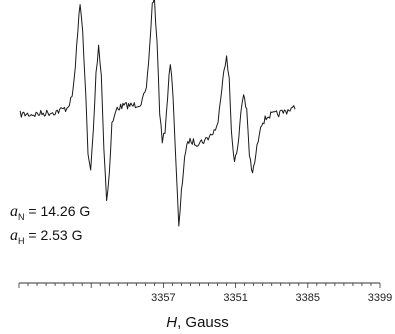  What do you see at coordinates (172, 322) in the screenshot?
I see `x-axis-symbol: H` at bounding box center [172, 322].